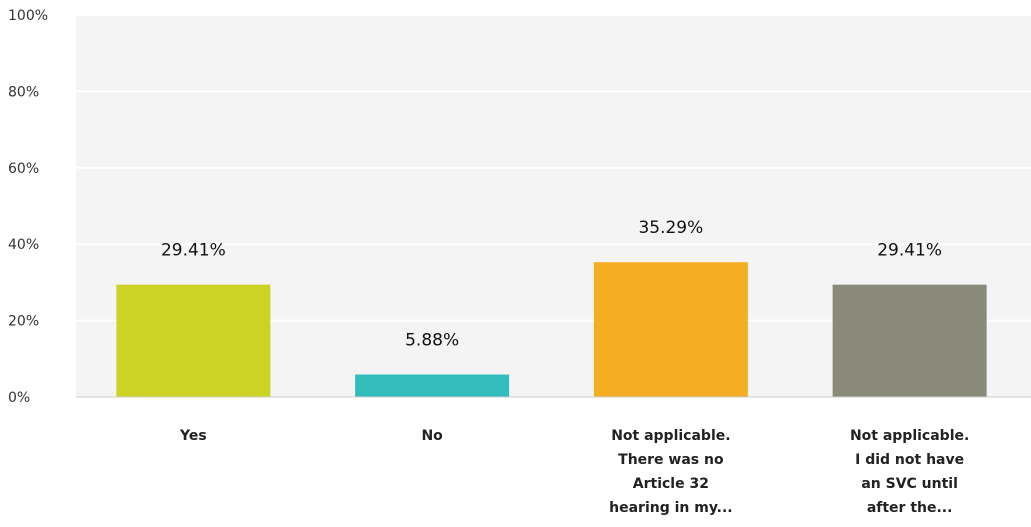 Image resolution: width=1031 pixels, height=527 pixels. I want to click on x-tick-label: an SVC until, so click(909, 484).